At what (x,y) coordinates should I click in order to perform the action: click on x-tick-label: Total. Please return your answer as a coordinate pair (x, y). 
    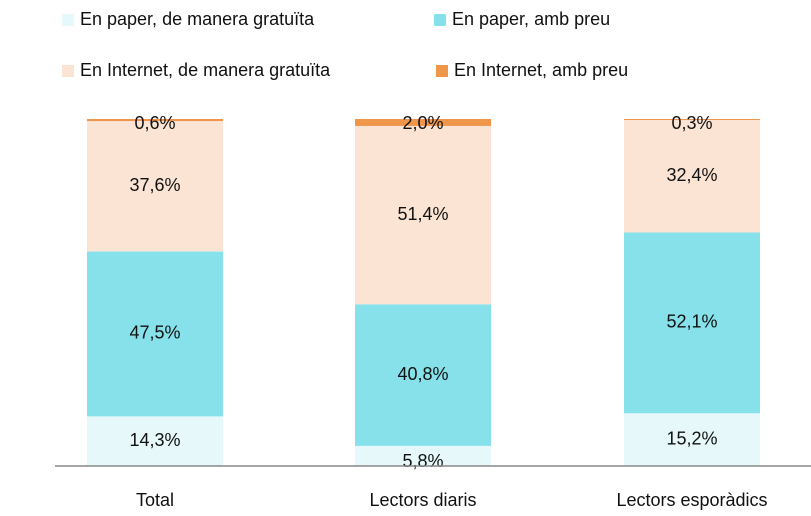
    Looking at the image, I should click on (155, 500).